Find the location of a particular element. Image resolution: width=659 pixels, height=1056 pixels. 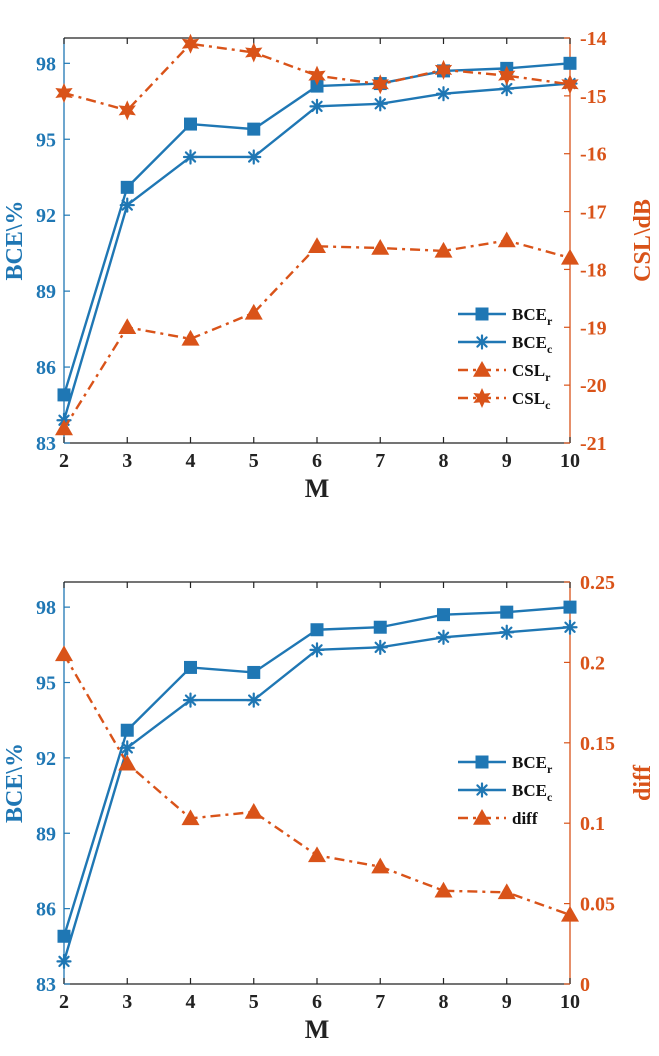

y-tick-label-right: 0.05 is located at coordinates (597, 905).